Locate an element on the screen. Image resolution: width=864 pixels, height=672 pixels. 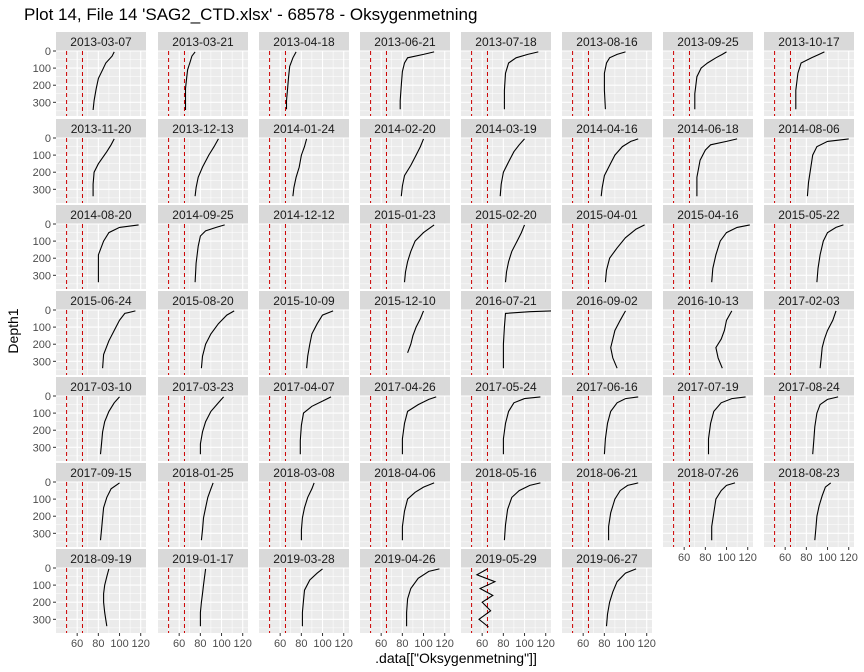
facet-strip-label: 2015-01-23 is located at coordinates (405, 215).